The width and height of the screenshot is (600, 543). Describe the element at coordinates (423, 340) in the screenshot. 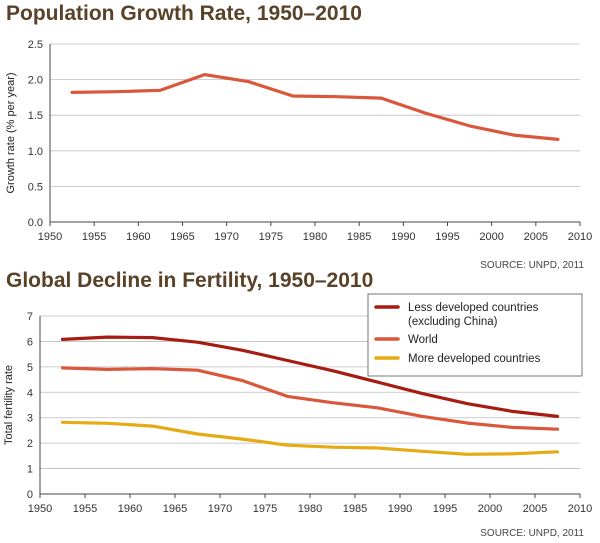

I see `legend-label-2: World` at that location.